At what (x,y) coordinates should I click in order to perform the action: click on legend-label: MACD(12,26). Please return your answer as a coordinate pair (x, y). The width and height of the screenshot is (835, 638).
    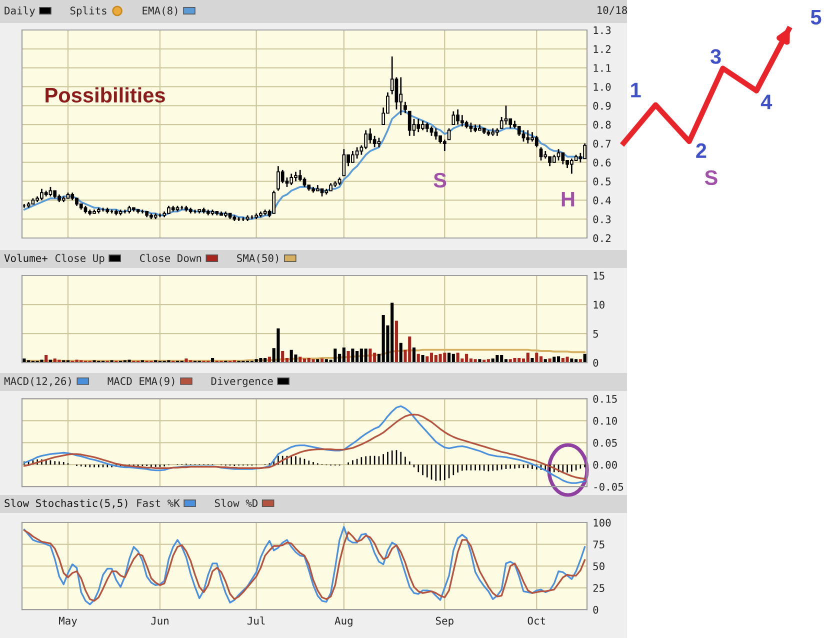
    Looking at the image, I should click on (37, 381).